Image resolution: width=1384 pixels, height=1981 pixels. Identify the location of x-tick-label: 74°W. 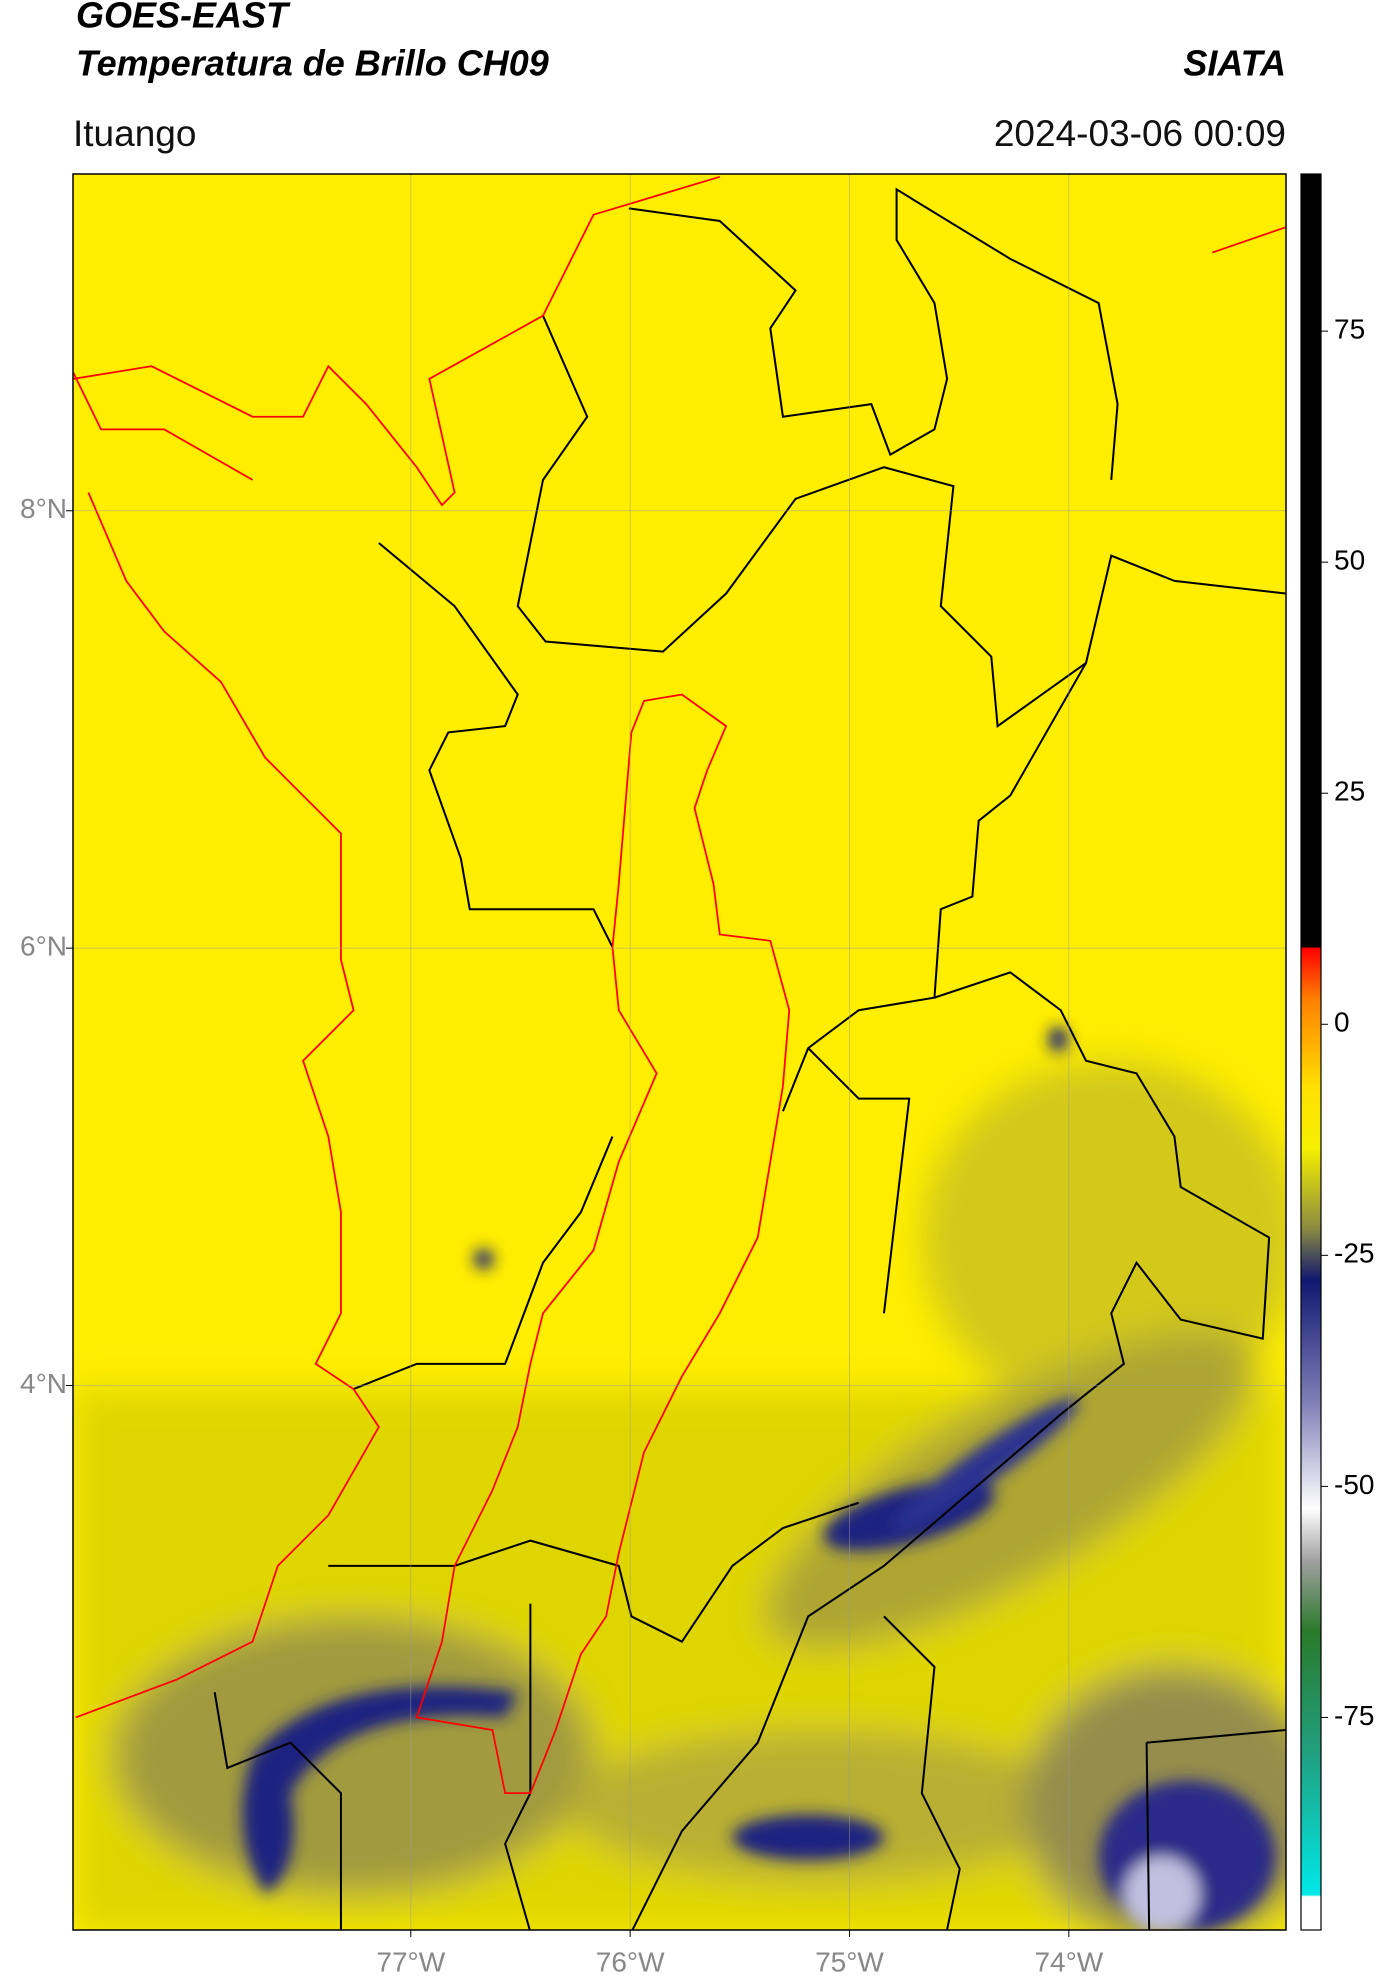
(1068, 1961).